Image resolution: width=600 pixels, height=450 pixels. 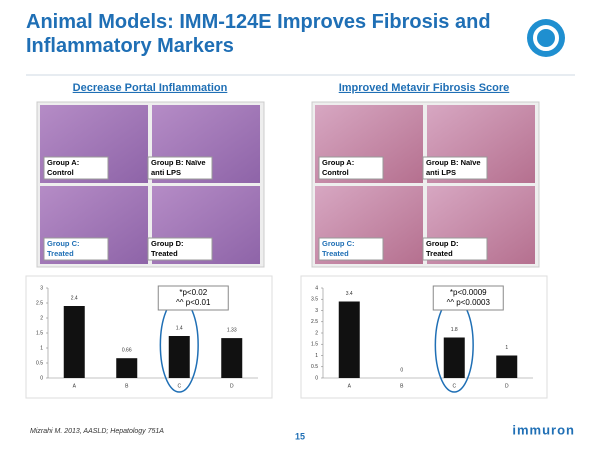 What do you see at coordinates (316, 288) in the screenshot?
I see `y-tick-label: 4` at bounding box center [316, 288].